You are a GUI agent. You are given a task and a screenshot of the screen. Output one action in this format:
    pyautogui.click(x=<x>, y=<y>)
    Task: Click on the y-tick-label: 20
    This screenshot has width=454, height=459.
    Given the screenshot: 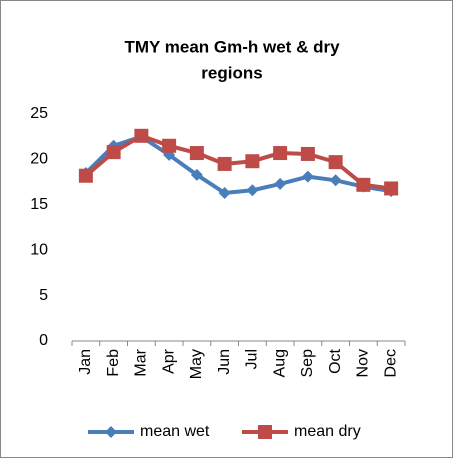 What is the action you would take?
    pyautogui.click(x=39, y=159)
    